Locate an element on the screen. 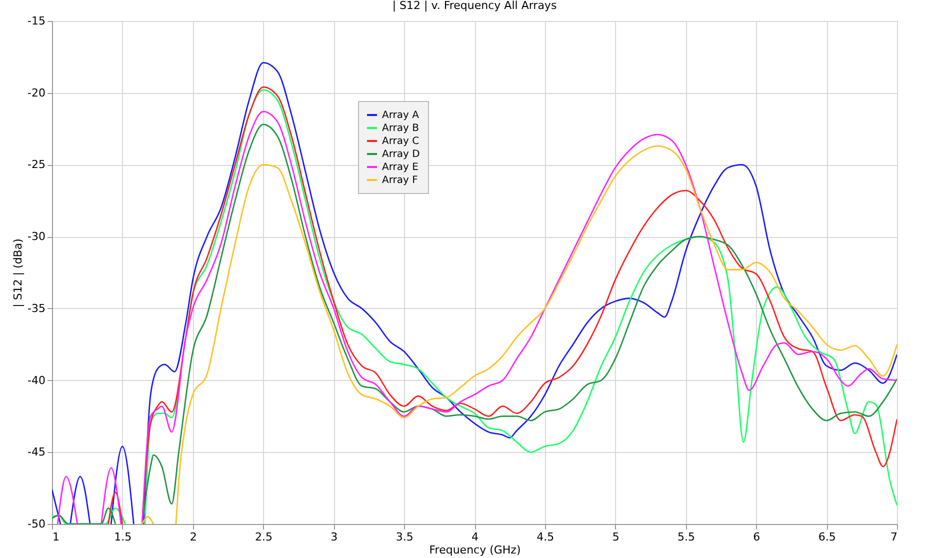 The image size is (931, 558). y-tick-label: -45 is located at coordinates (37, 452).